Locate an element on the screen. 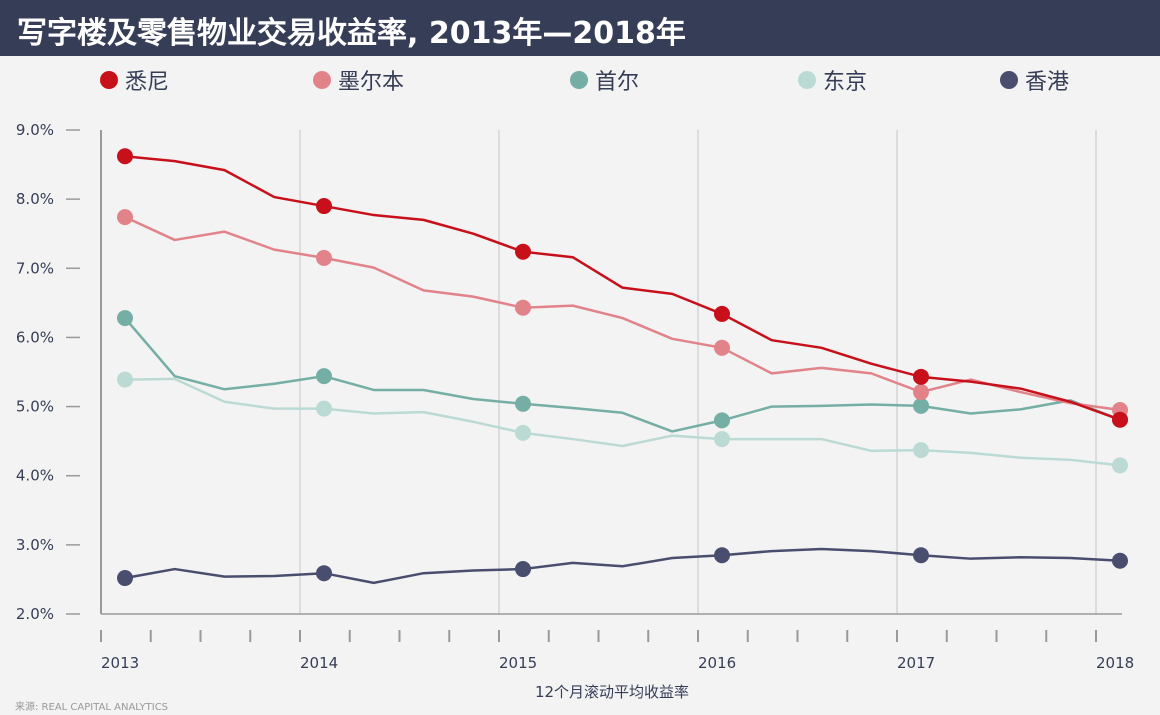 This screenshot has height=715, width=1160. legend: 悉尼 墨尔本 首尔 东京 香港 is located at coordinates (580, 81).